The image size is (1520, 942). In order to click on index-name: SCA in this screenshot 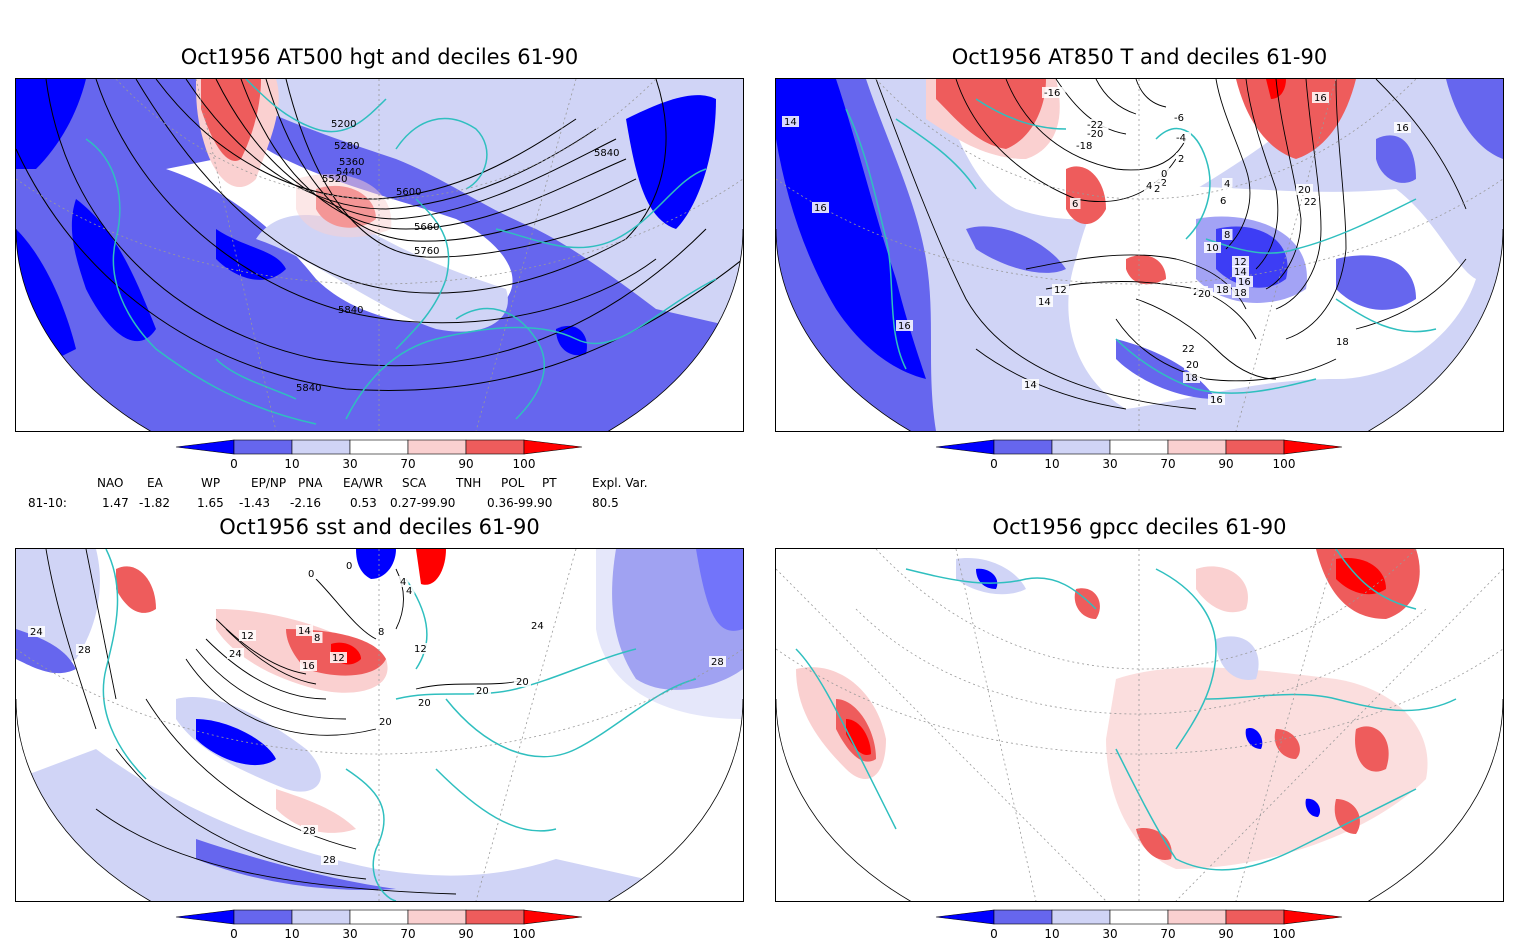, I will do `click(414, 483)`.